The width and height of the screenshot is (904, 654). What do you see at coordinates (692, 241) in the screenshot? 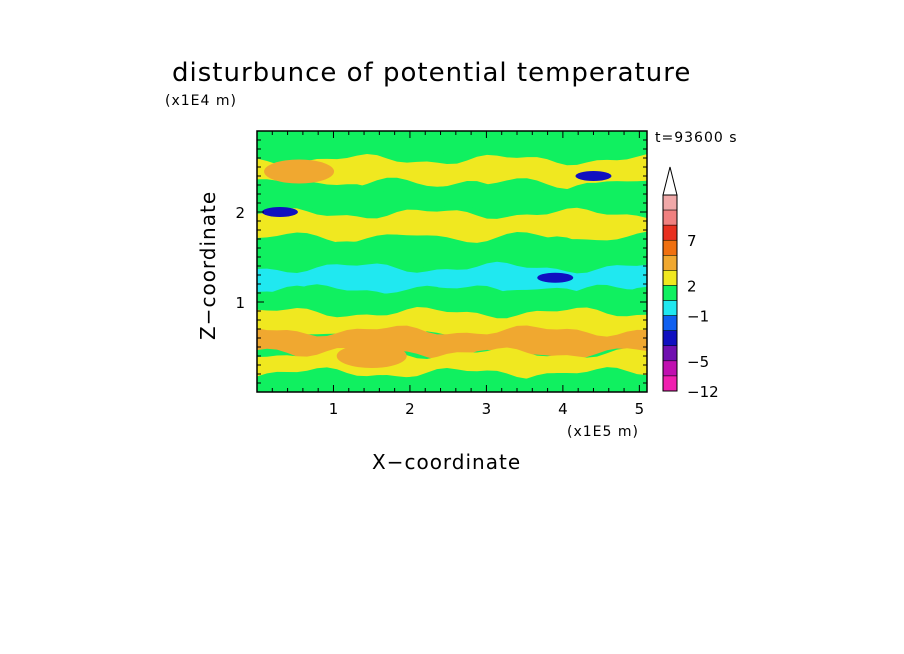
I see `colorbar-tick-label: 7` at bounding box center [692, 241].